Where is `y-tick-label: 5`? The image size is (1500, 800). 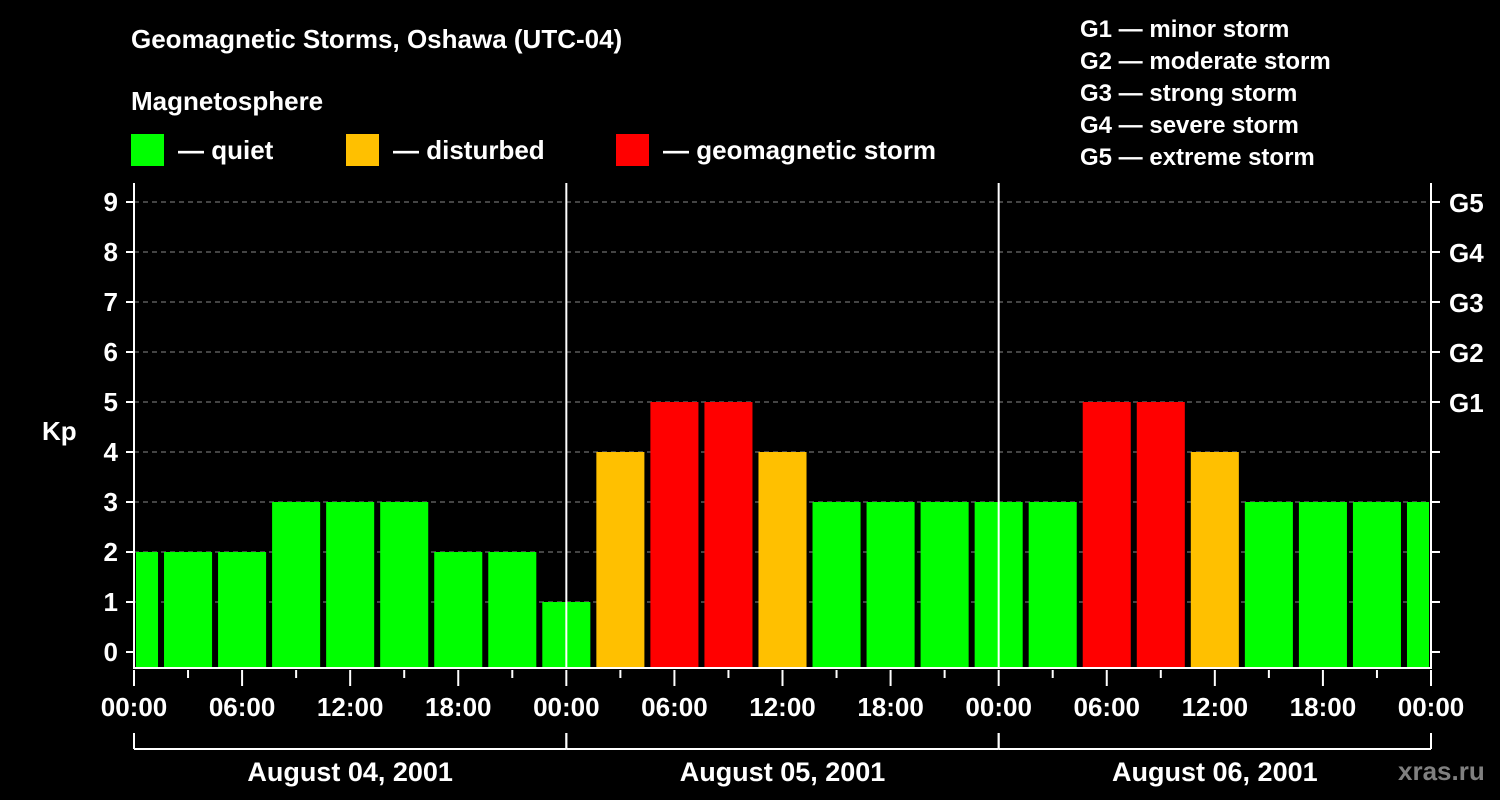 y-tick-label: 5 is located at coordinates (111, 402).